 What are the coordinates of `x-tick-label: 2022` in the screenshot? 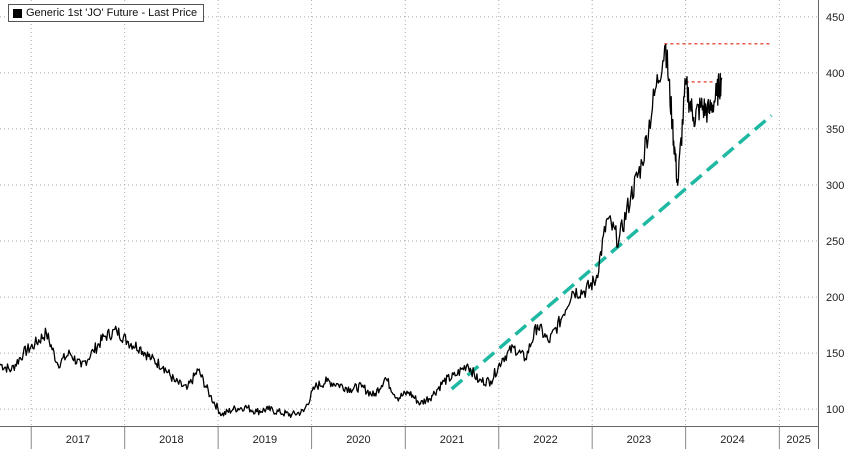 It's located at (545, 440).